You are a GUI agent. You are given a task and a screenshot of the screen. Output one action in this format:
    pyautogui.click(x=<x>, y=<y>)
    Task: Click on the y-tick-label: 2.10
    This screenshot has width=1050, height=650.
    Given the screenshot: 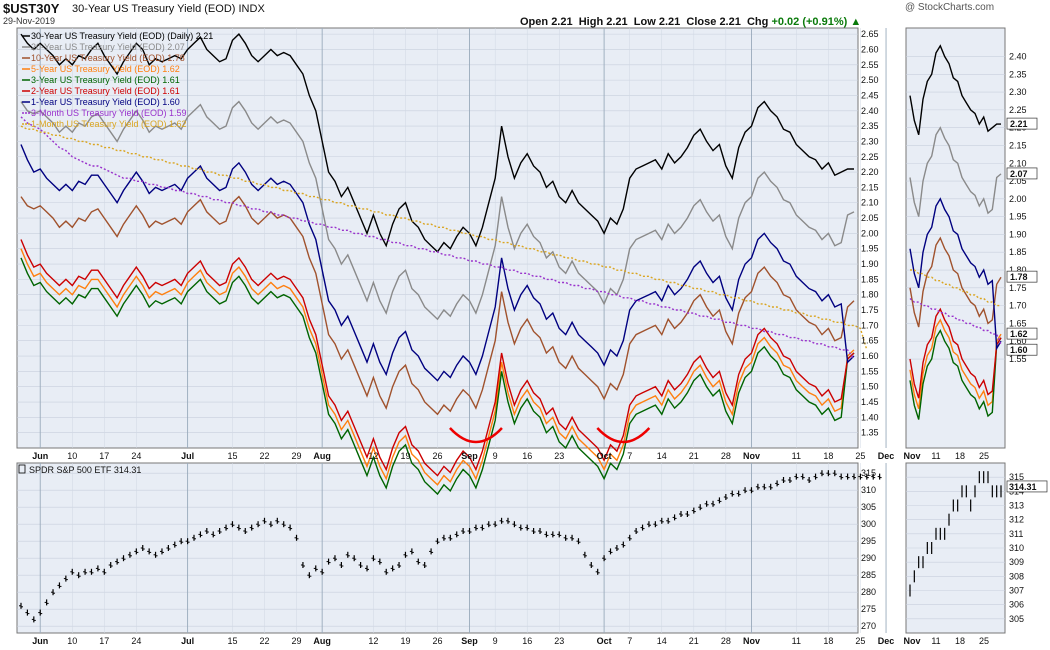 What is the action you would take?
    pyautogui.click(x=1018, y=163)
    